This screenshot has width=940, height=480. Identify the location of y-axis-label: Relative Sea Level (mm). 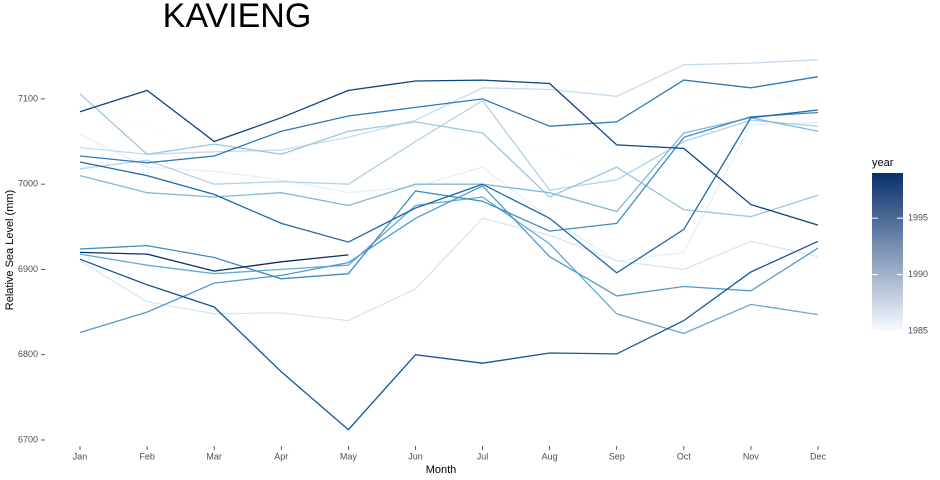
(10, 250).